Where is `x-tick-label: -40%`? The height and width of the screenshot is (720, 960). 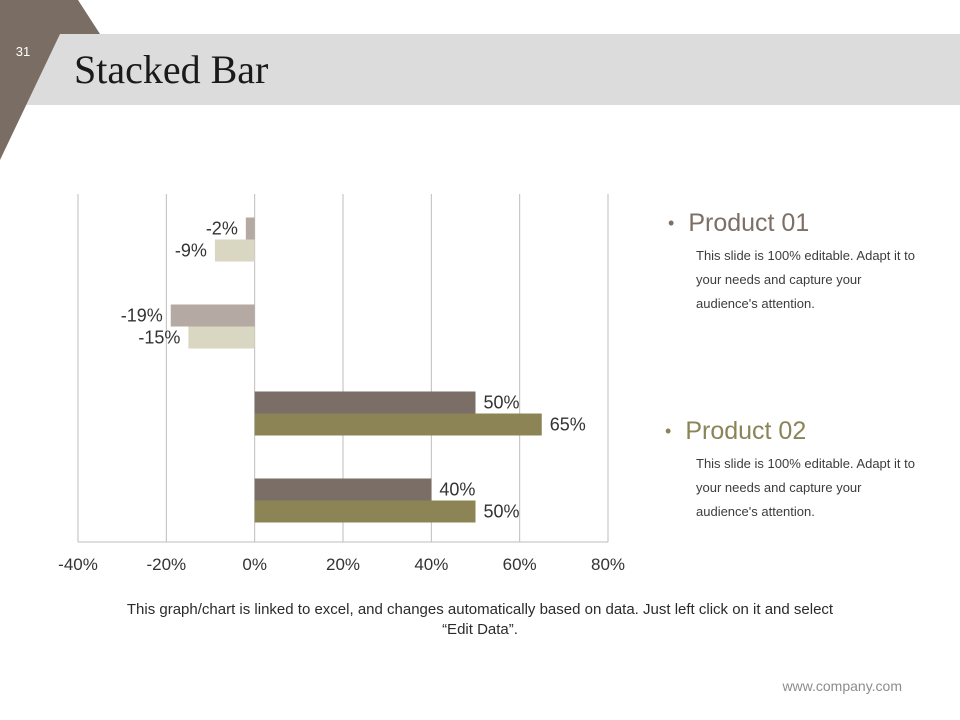
x-tick-label: -40% is located at coordinates (78, 564).